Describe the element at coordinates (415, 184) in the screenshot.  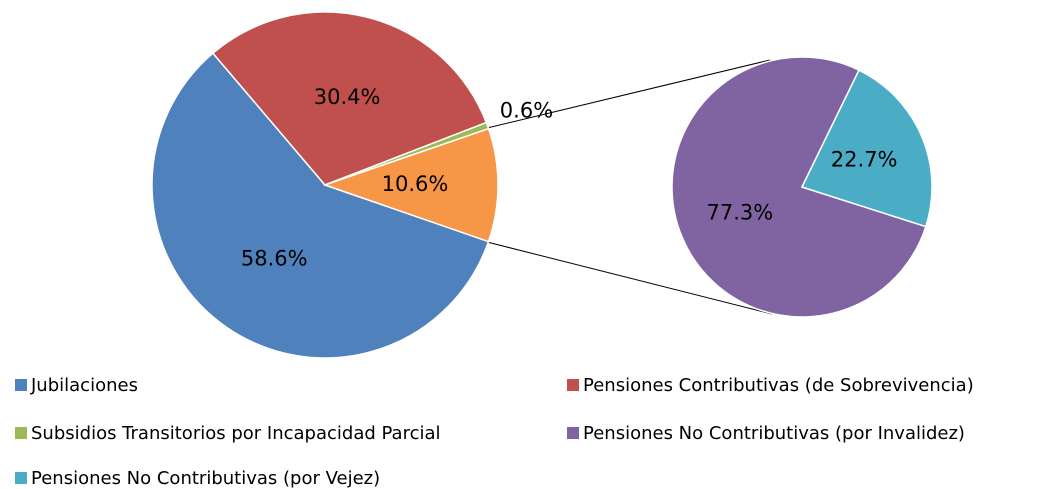
I see `data-label: 10.6%` at that location.